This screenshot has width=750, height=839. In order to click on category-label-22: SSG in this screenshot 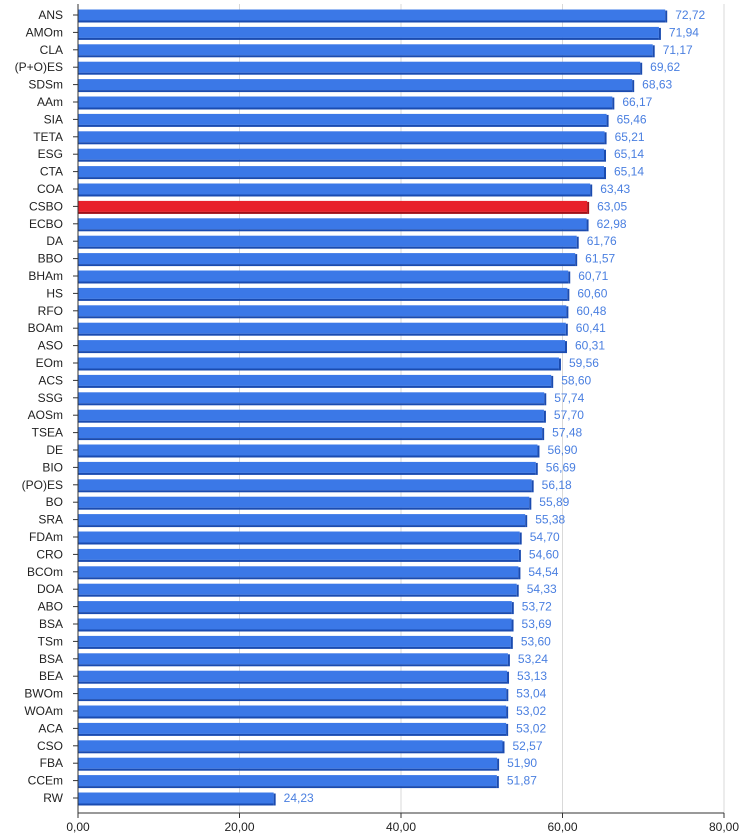, I will do `click(50, 398)`.